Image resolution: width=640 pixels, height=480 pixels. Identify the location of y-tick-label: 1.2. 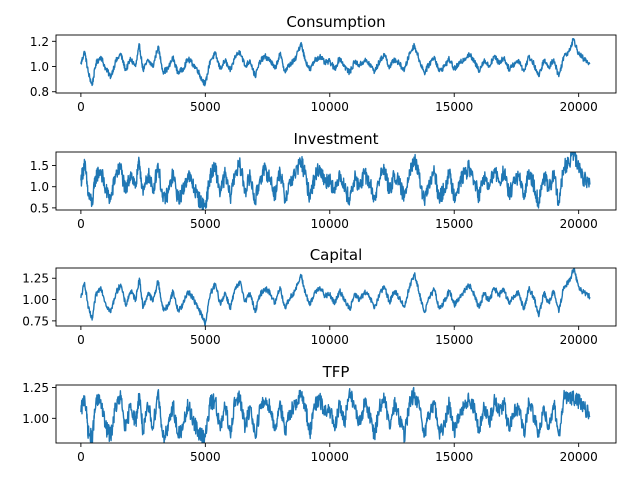
(39, 42).